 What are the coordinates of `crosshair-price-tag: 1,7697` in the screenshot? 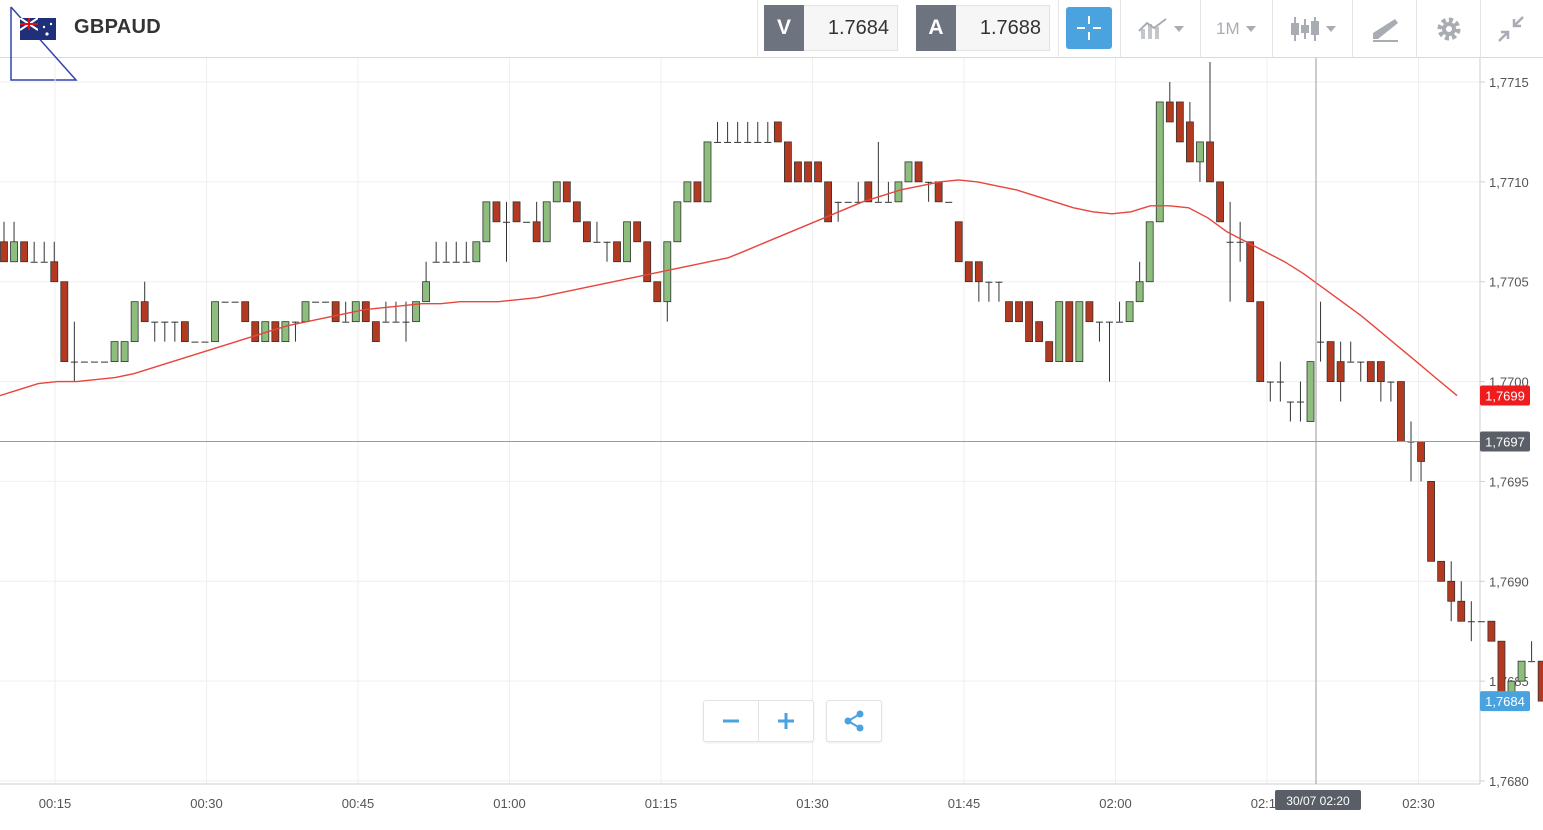 It's located at (1505, 441).